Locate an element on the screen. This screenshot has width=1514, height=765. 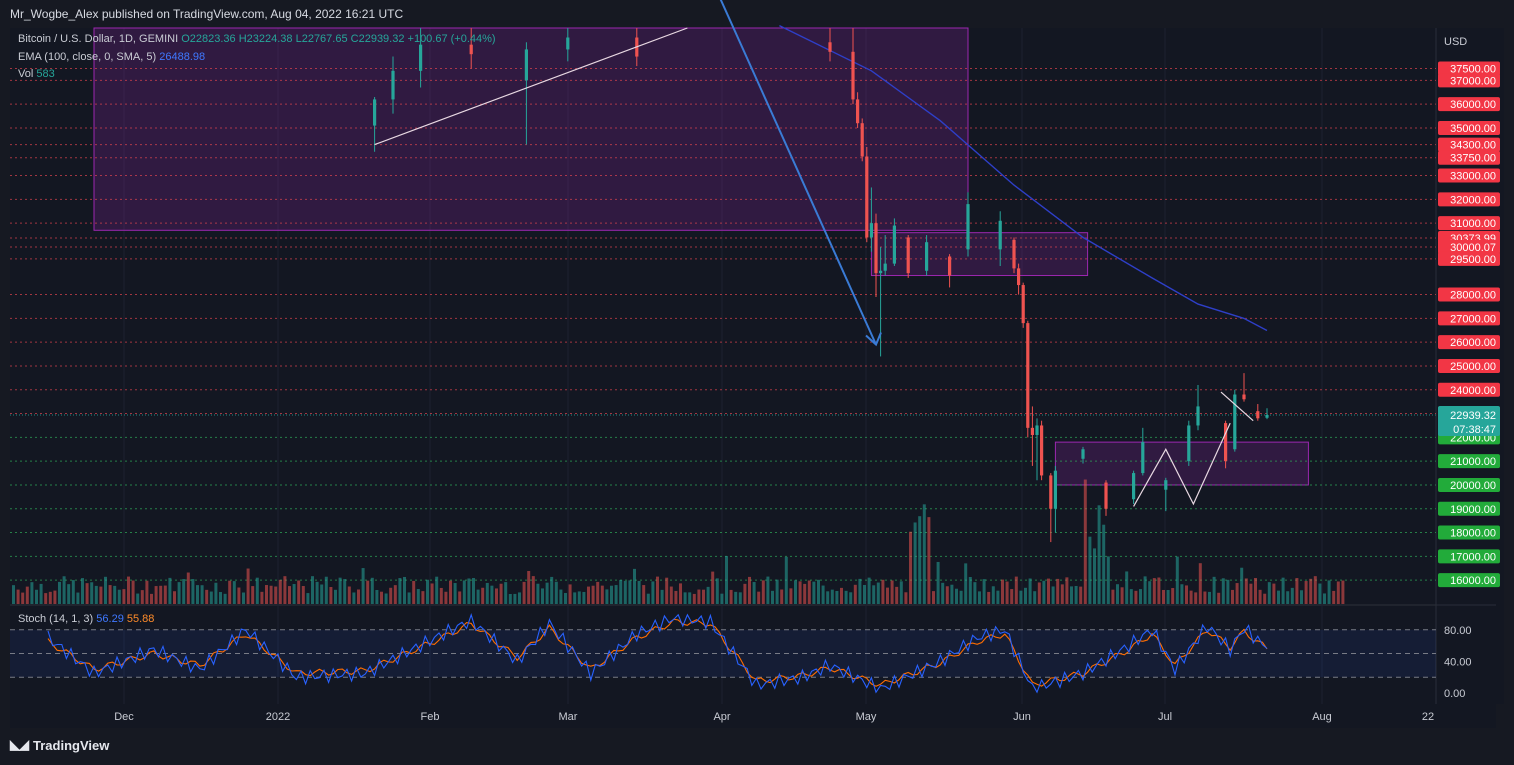
tradingview-brand: ◣◢ TradingView is located at coordinates (59, 745).